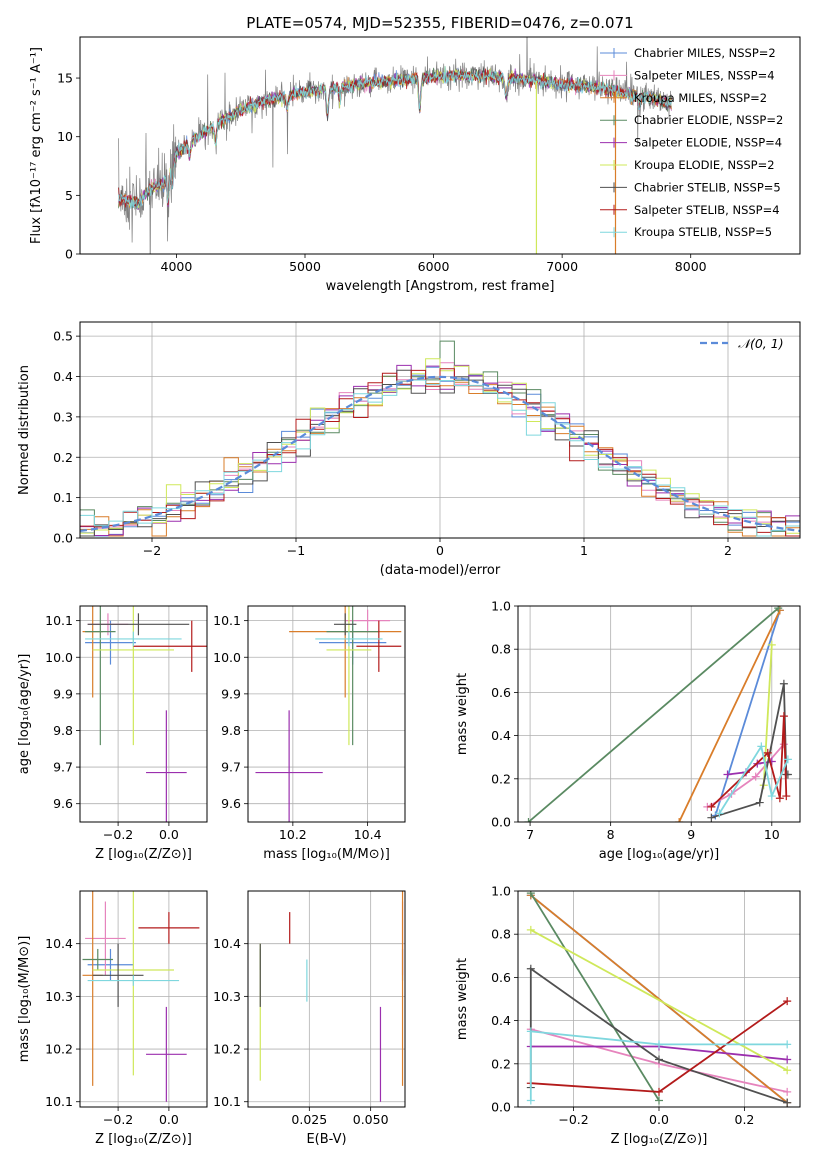 The width and height of the screenshot is (819, 1170). I want to click on legend-label: Salpeter MILES, NSSP=4, so click(704, 75).